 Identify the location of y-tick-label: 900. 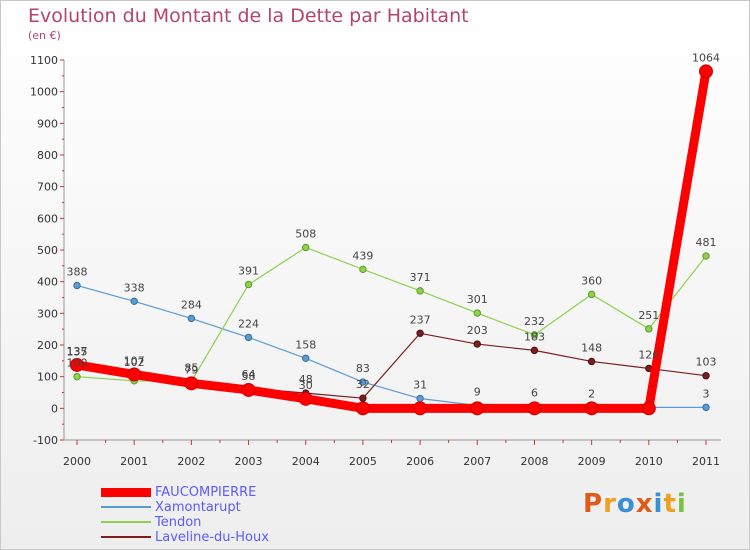
(47, 123).